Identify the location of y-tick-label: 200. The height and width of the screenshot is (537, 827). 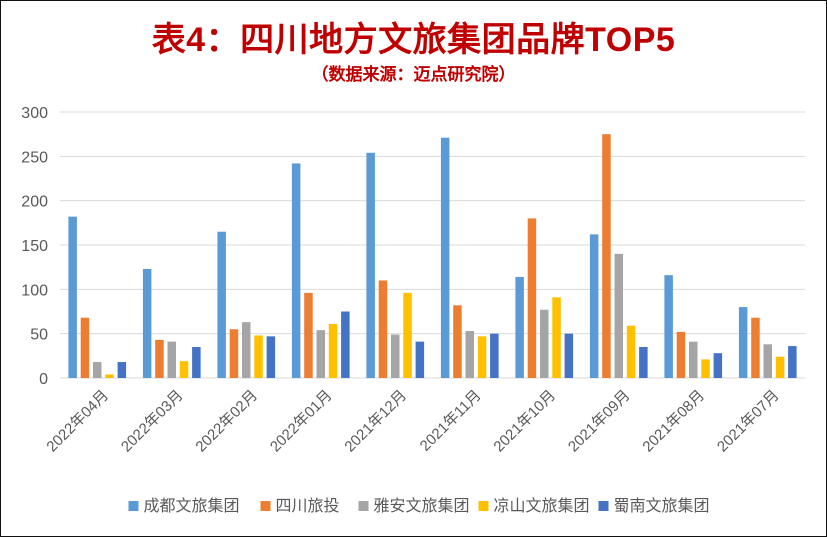
(34, 202).